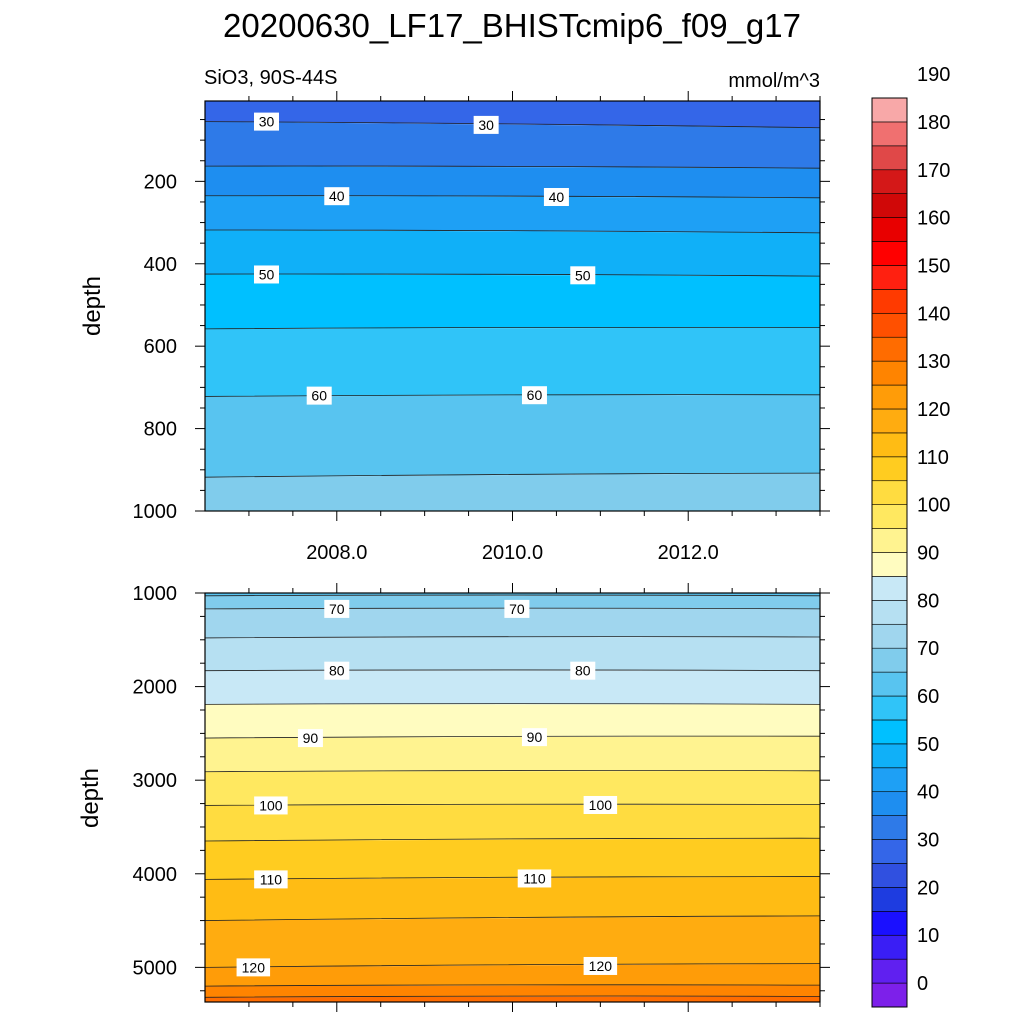  Describe the element at coordinates (267, 274) in the screenshot. I see `upper-contour-label-text: 50` at that location.